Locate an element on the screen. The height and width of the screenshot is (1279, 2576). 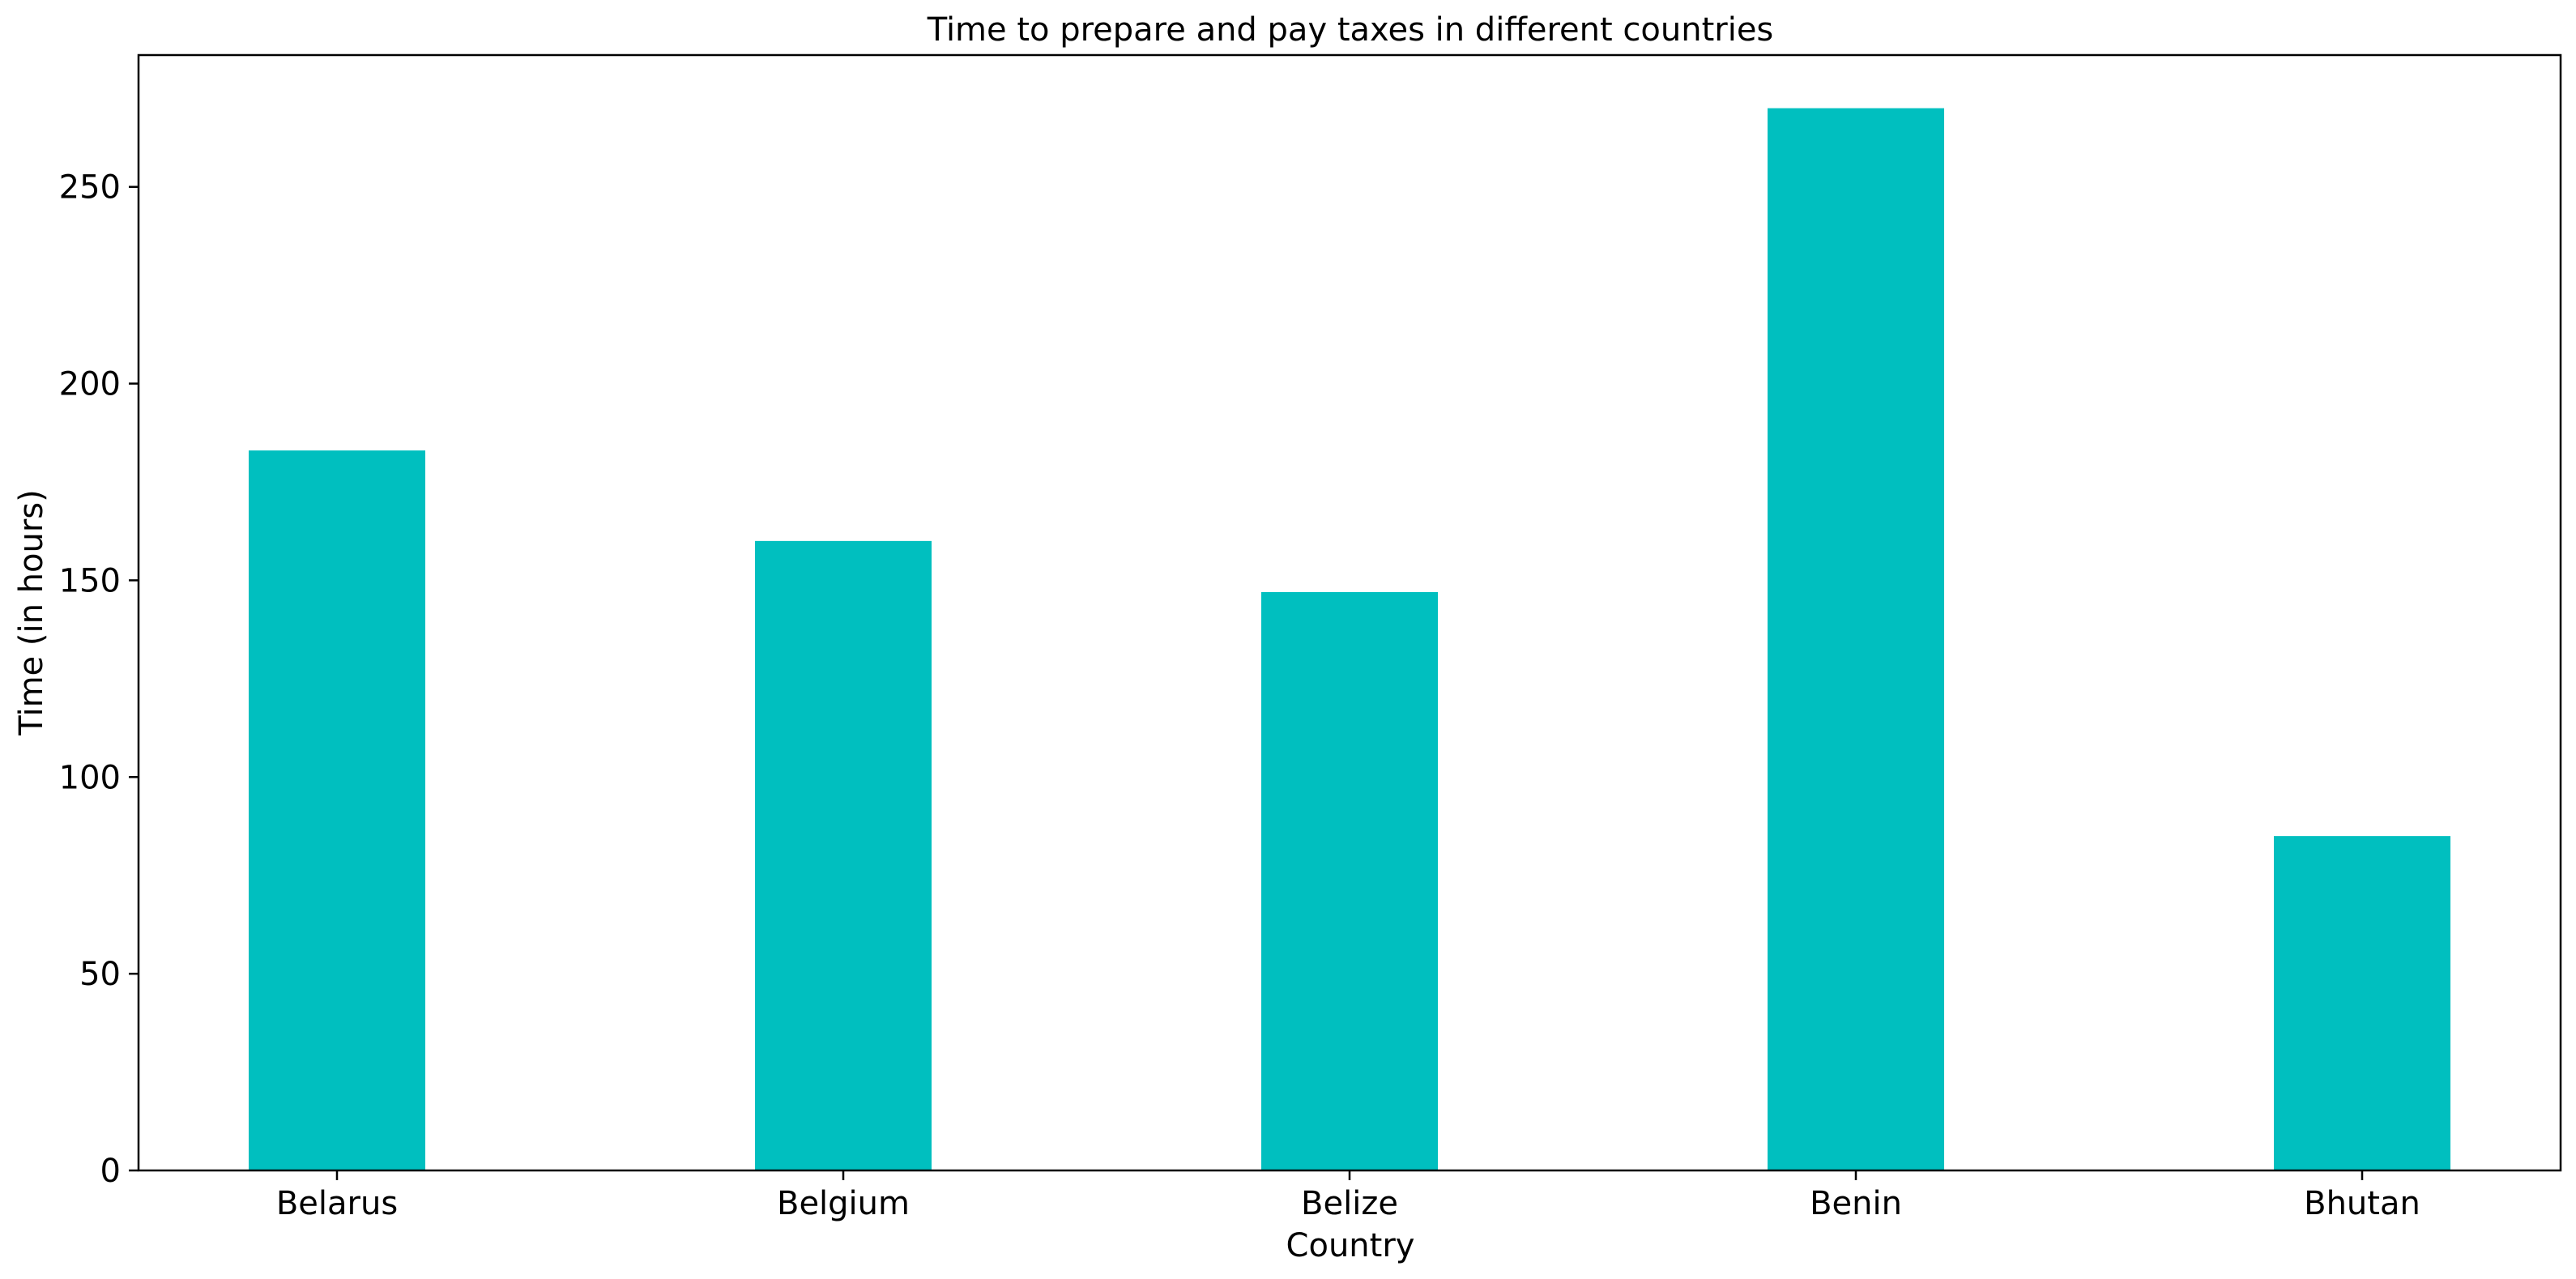
x-tick-label: Belarus is located at coordinates (337, 1203).